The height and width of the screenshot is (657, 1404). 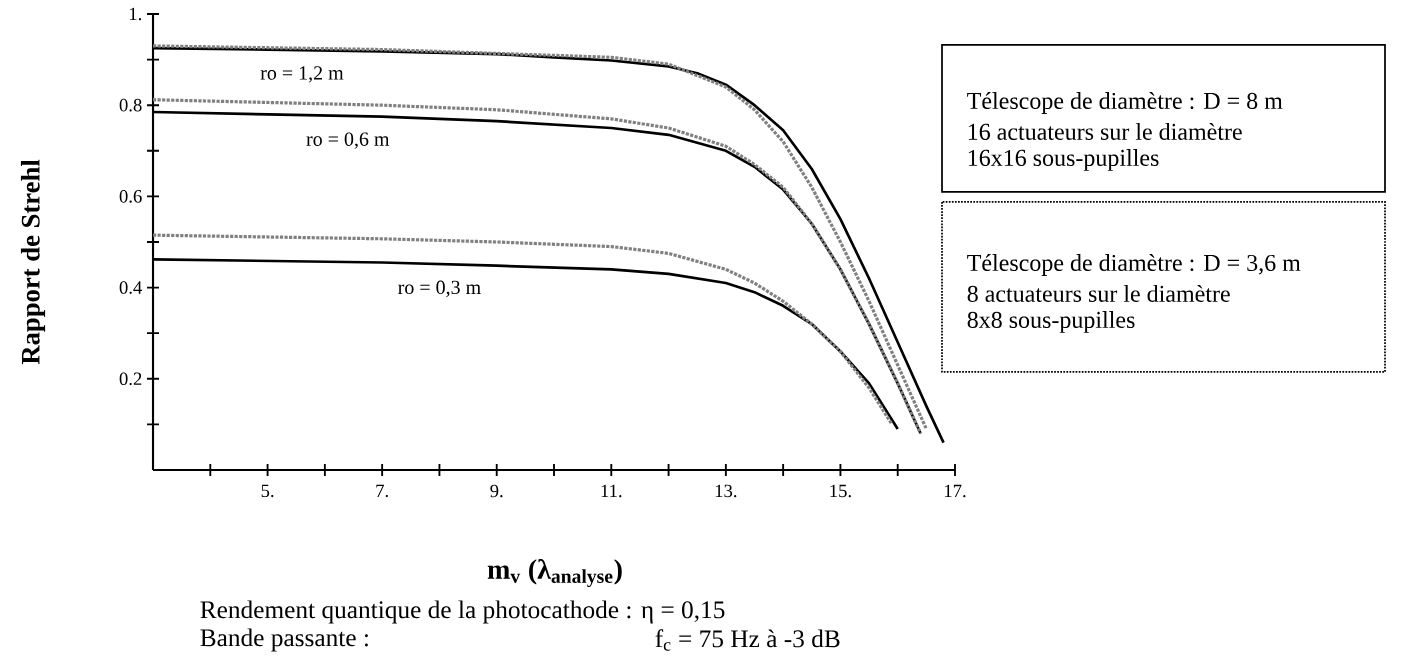 What do you see at coordinates (840, 491) in the screenshot?
I see `x-tick-label: 15.` at bounding box center [840, 491].